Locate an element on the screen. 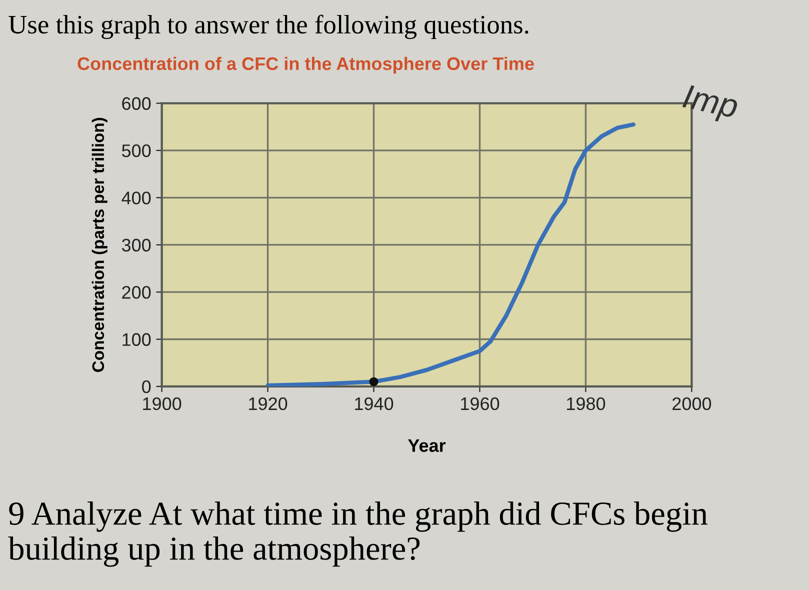  y-tick-label: 100 is located at coordinates (136, 339).